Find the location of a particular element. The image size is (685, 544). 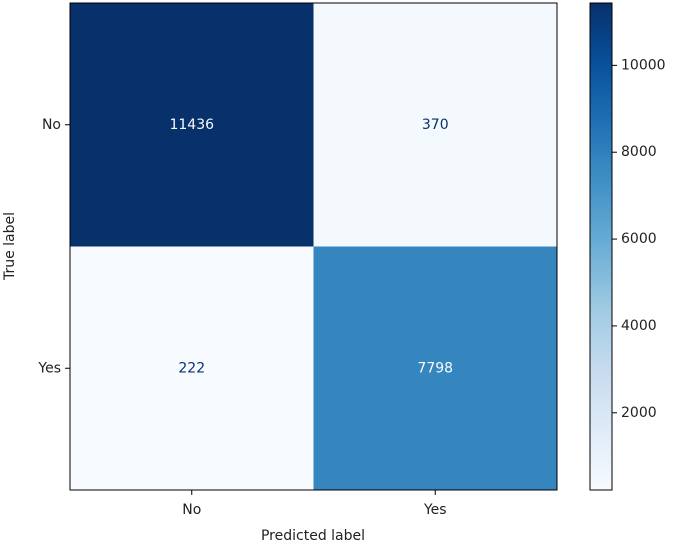

colorbar-tick-label: 2000 is located at coordinates (639, 413).